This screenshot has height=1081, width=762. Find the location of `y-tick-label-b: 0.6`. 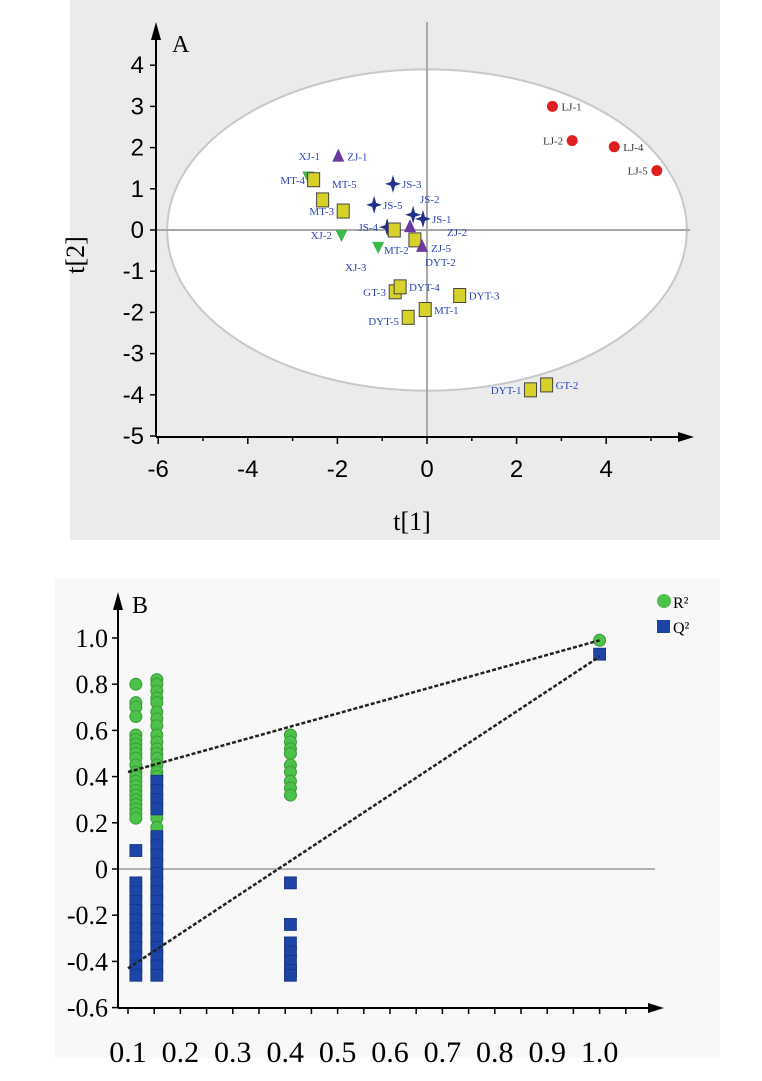

y-tick-label-b: 0.6 is located at coordinates (92, 730).